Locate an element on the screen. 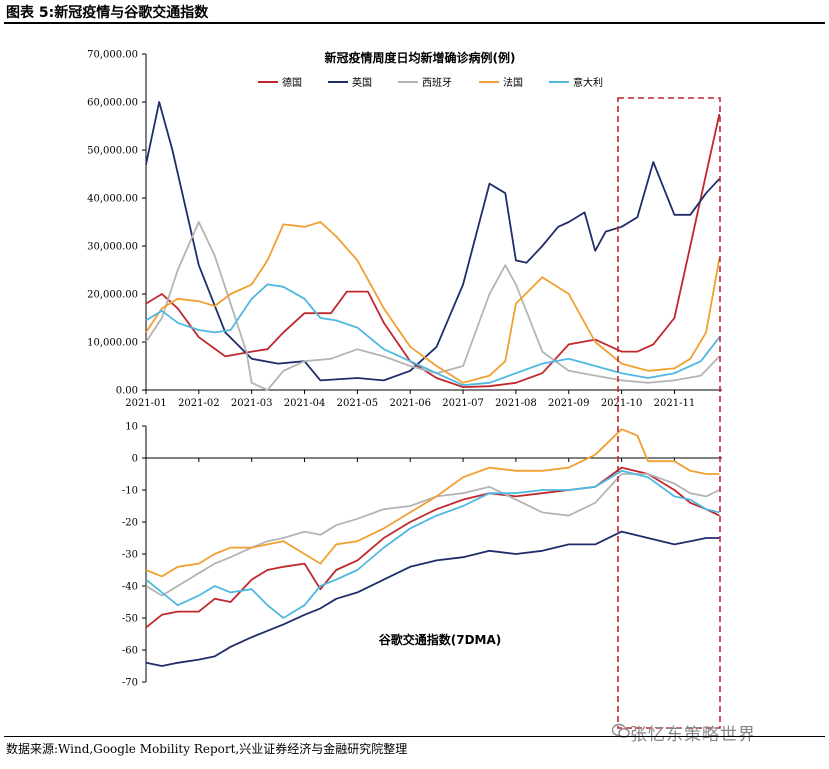 The width and height of the screenshot is (829, 769). y-tick-label: 70,000.00 is located at coordinates (112, 55).